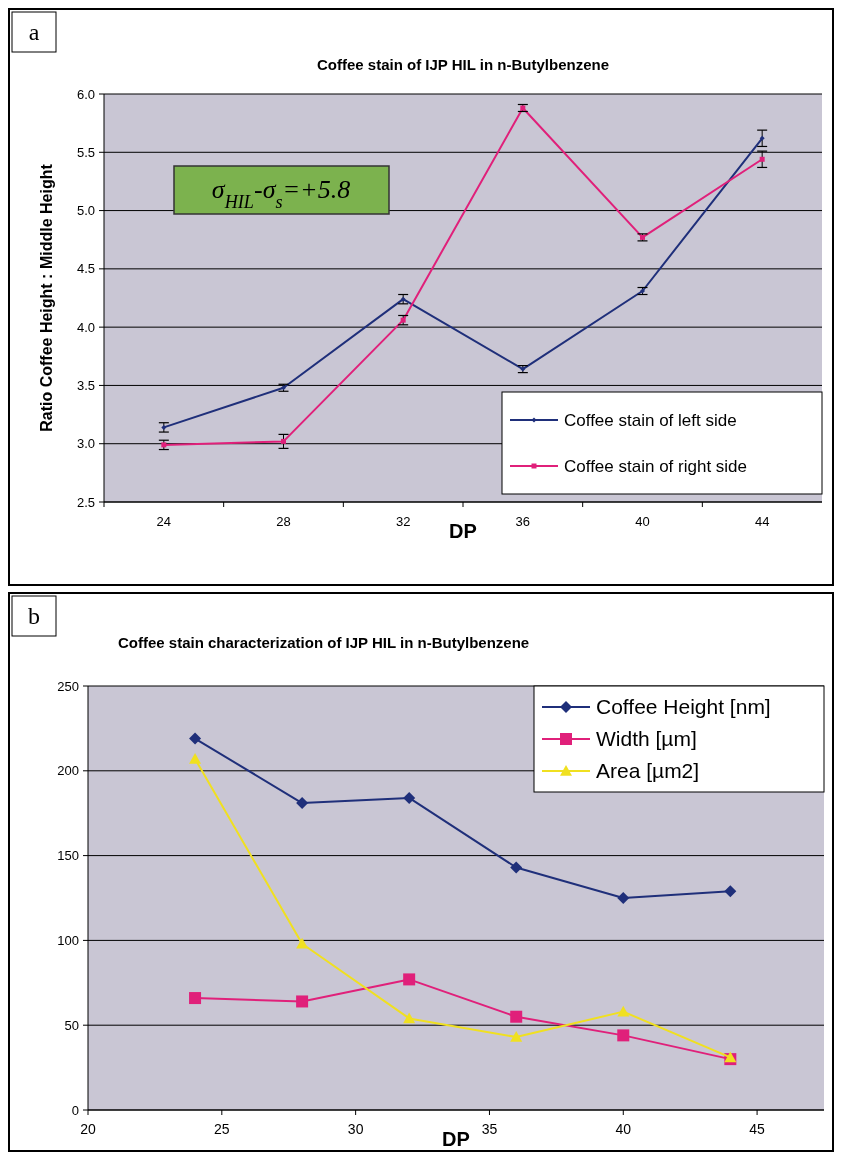 The width and height of the screenshot is (842, 1160). Describe the element at coordinates (403, 521) in the screenshot. I see `x-tick-label: 32` at that location.